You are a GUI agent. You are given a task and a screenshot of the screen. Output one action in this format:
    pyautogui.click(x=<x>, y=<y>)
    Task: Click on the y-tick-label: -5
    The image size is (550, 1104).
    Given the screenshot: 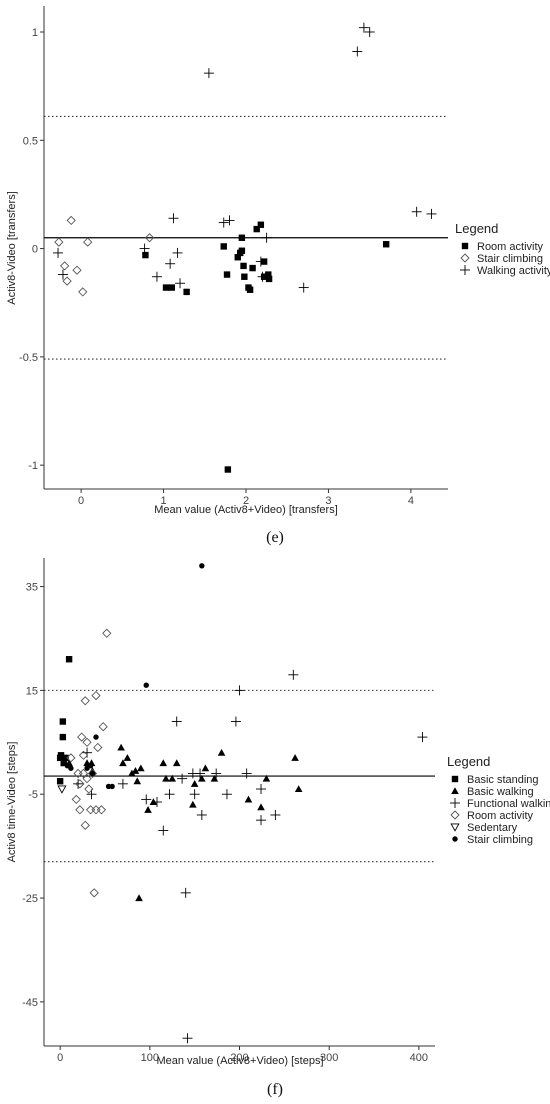 What is the action you would take?
    pyautogui.click(x=33, y=795)
    